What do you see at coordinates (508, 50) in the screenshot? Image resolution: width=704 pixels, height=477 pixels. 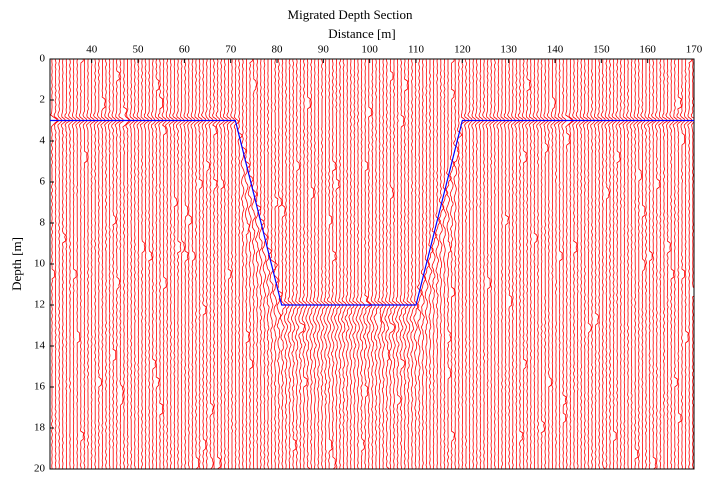 I see `x-tick-label: 130` at bounding box center [508, 50].